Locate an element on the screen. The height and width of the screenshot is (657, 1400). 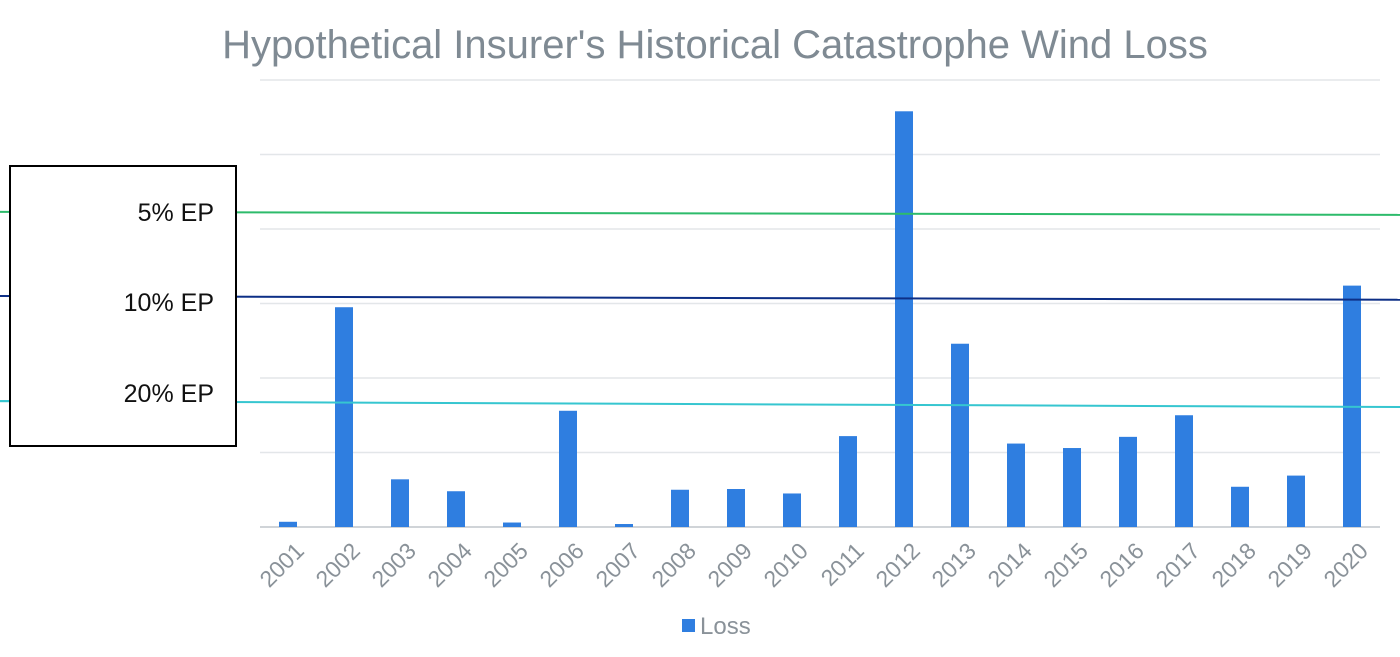
bar-2011 is located at coordinates (848, 481).